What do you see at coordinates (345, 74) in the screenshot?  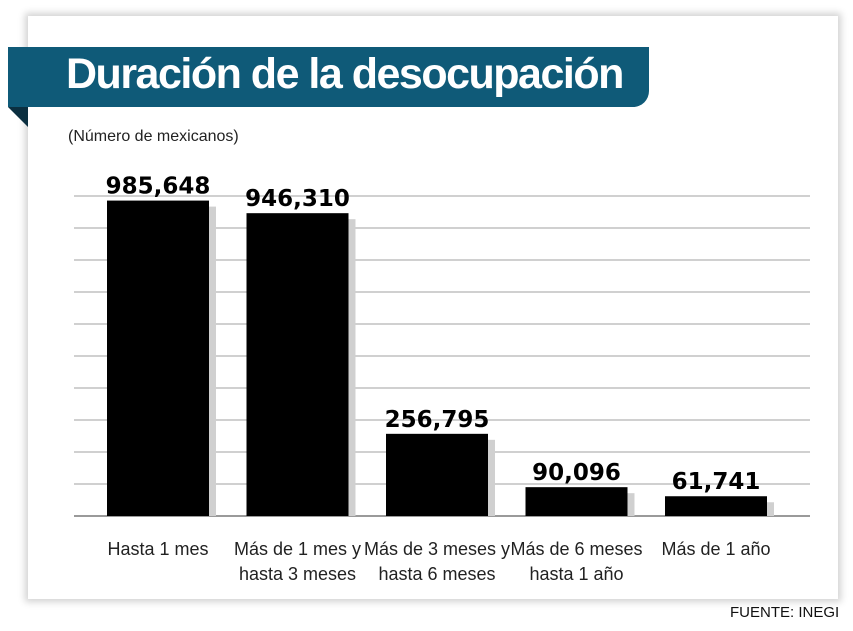 I see `chart-title: Duración de la desocupación` at bounding box center [345, 74].